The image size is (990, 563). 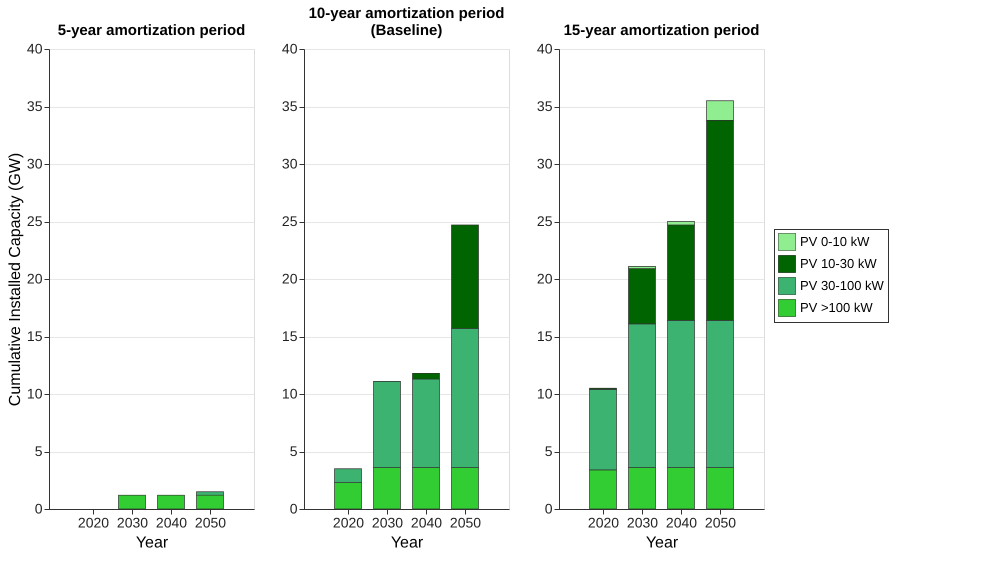 What do you see at coordinates (842, 285) in the screenshot?
I see `legend-label: PV 30-100 kW` at bounding box center [842, 285].